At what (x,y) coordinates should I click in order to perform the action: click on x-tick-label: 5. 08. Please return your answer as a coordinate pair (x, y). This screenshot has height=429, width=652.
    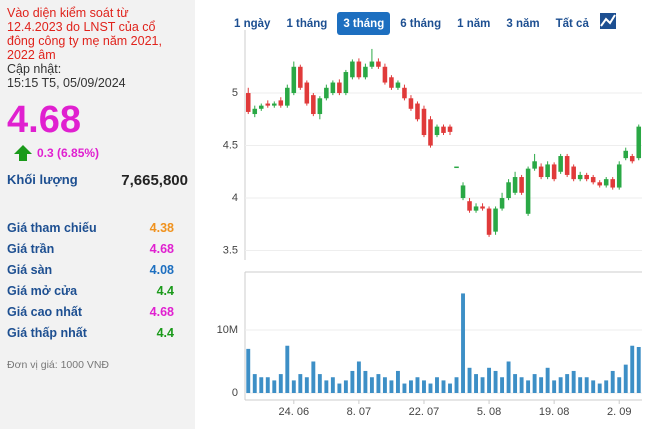
    Looking at the image, I should click on (489, 412).